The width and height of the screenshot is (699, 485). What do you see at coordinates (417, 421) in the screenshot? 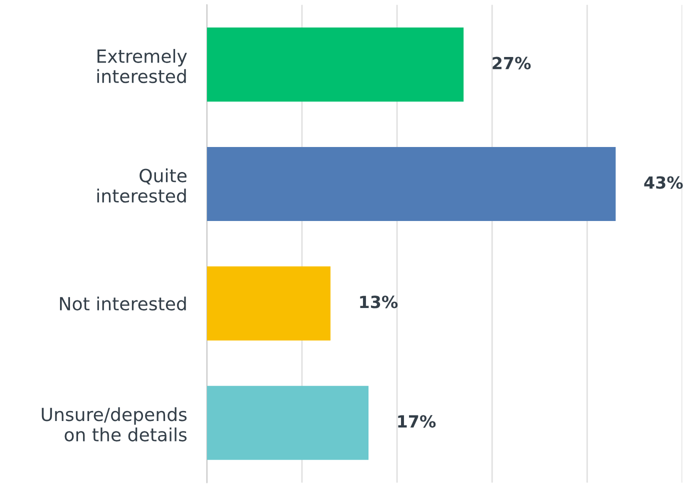
I see `data-label: 17%` at bounding box center [417, 421].